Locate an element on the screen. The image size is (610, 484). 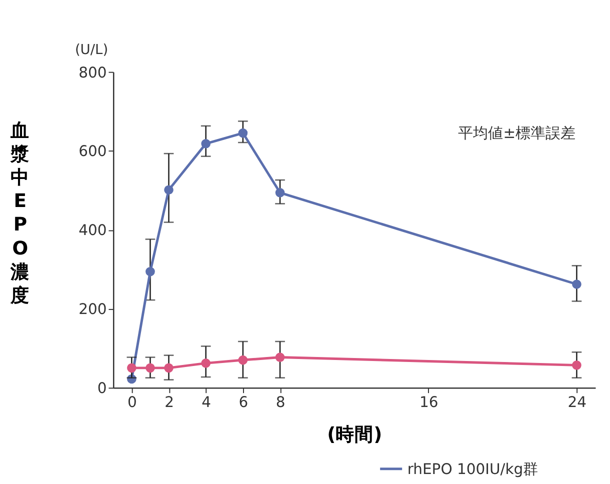
x-tick-label: 0 is located at coordinates (132, 402).